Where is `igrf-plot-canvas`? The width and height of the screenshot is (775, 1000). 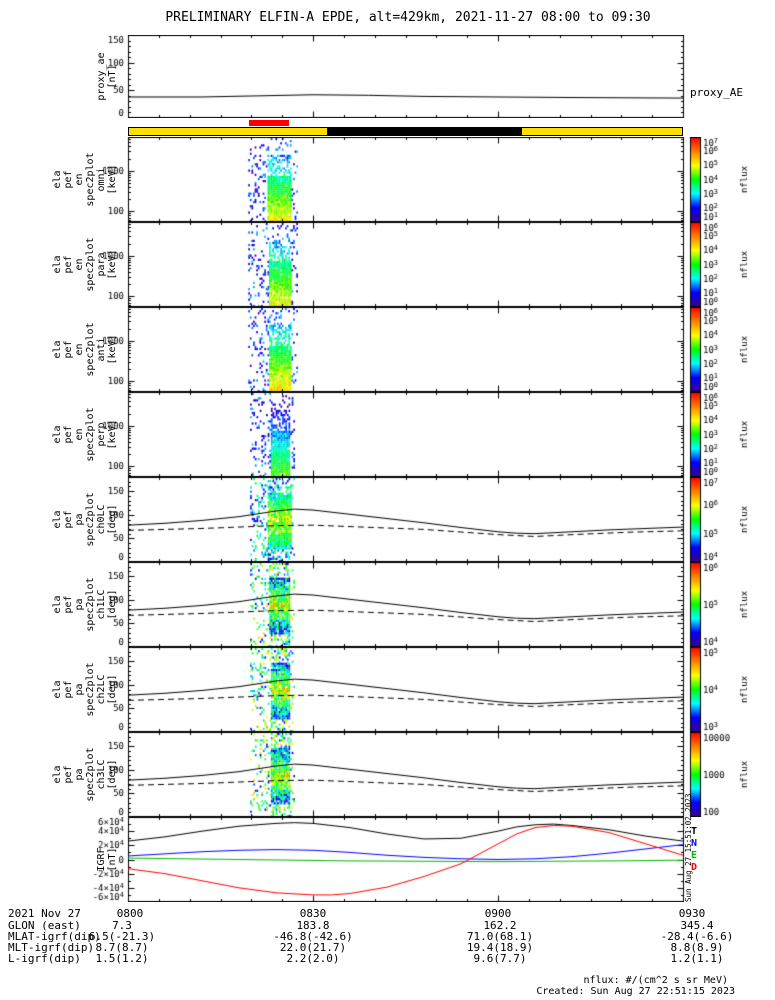 igrf-plot-canvas is located at coordinates (387, 859).